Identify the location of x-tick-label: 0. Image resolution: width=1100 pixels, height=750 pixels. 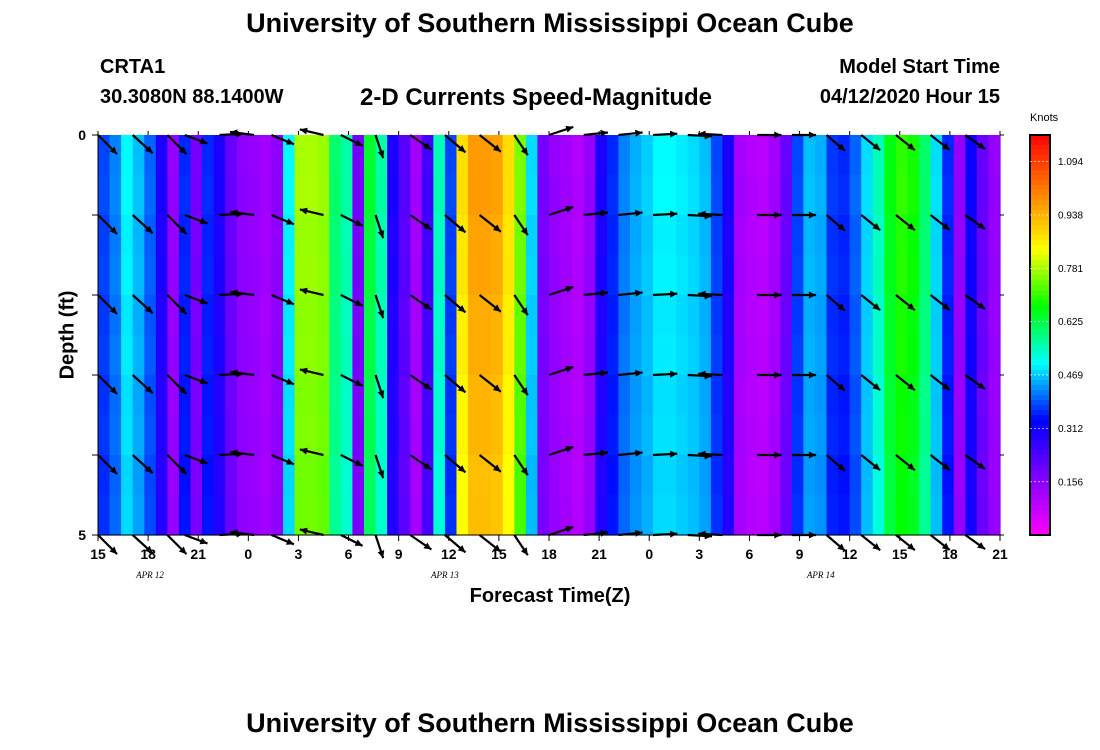
(649, 554).